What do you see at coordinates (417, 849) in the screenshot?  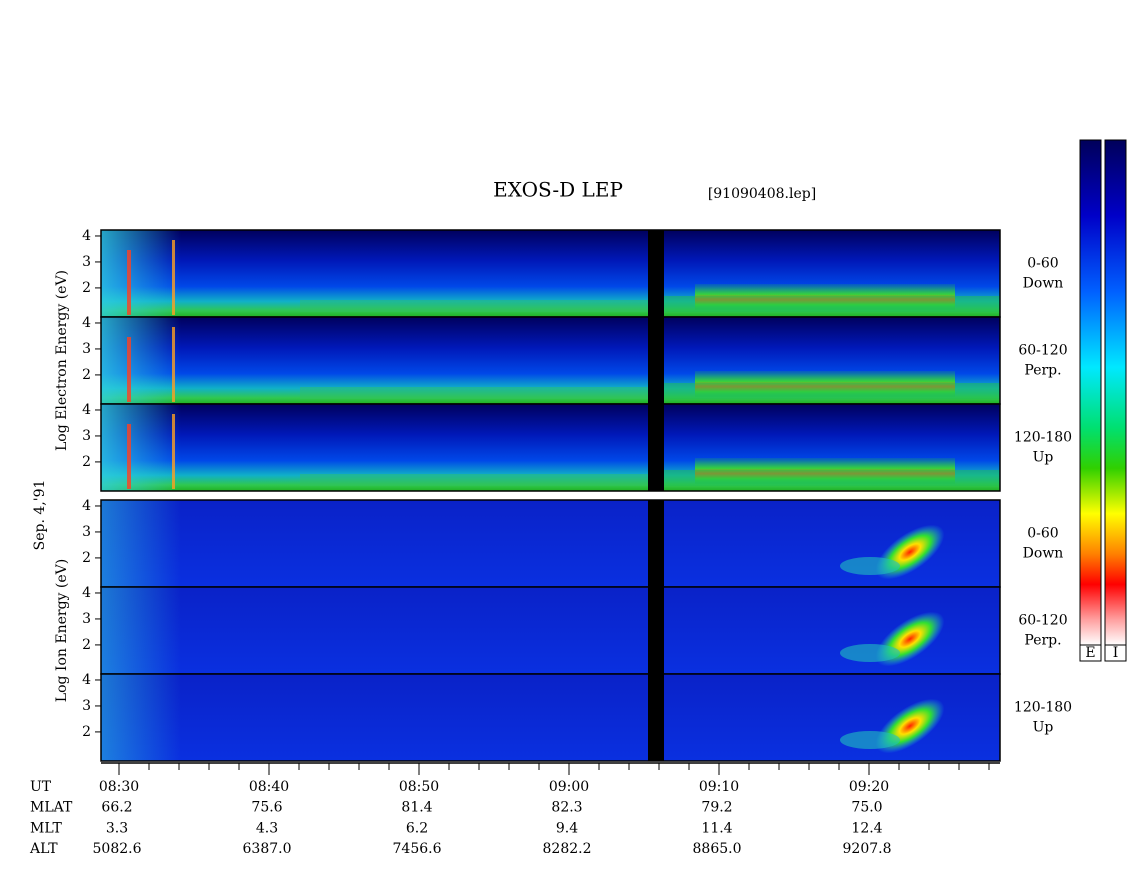 I see `orbit-value: 7456.6` at bounding box center [417, 849].